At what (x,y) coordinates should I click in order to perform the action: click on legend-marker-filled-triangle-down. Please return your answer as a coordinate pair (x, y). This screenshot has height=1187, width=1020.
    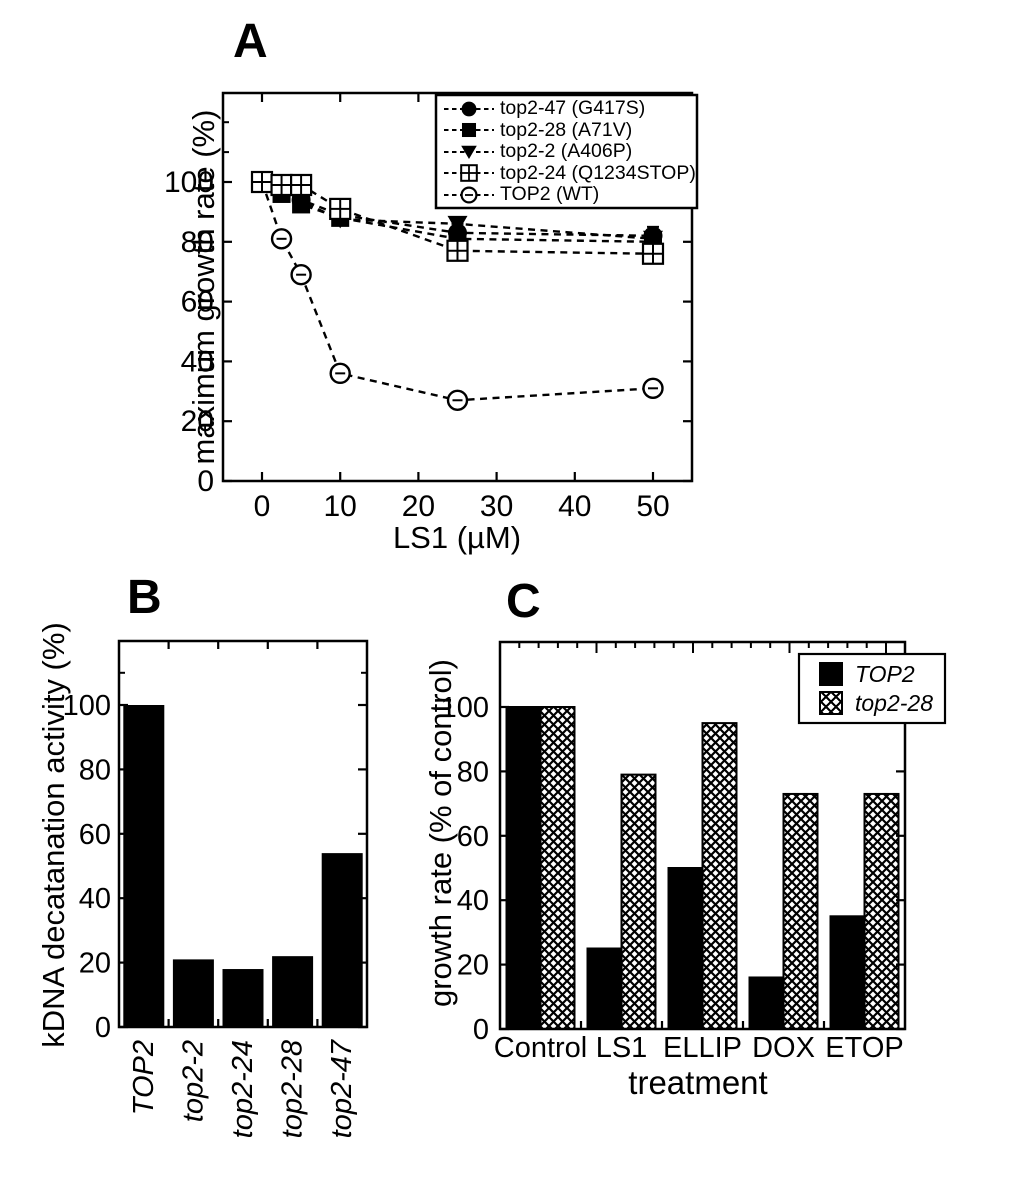
    Looking at the image, I should click on (469, 152).